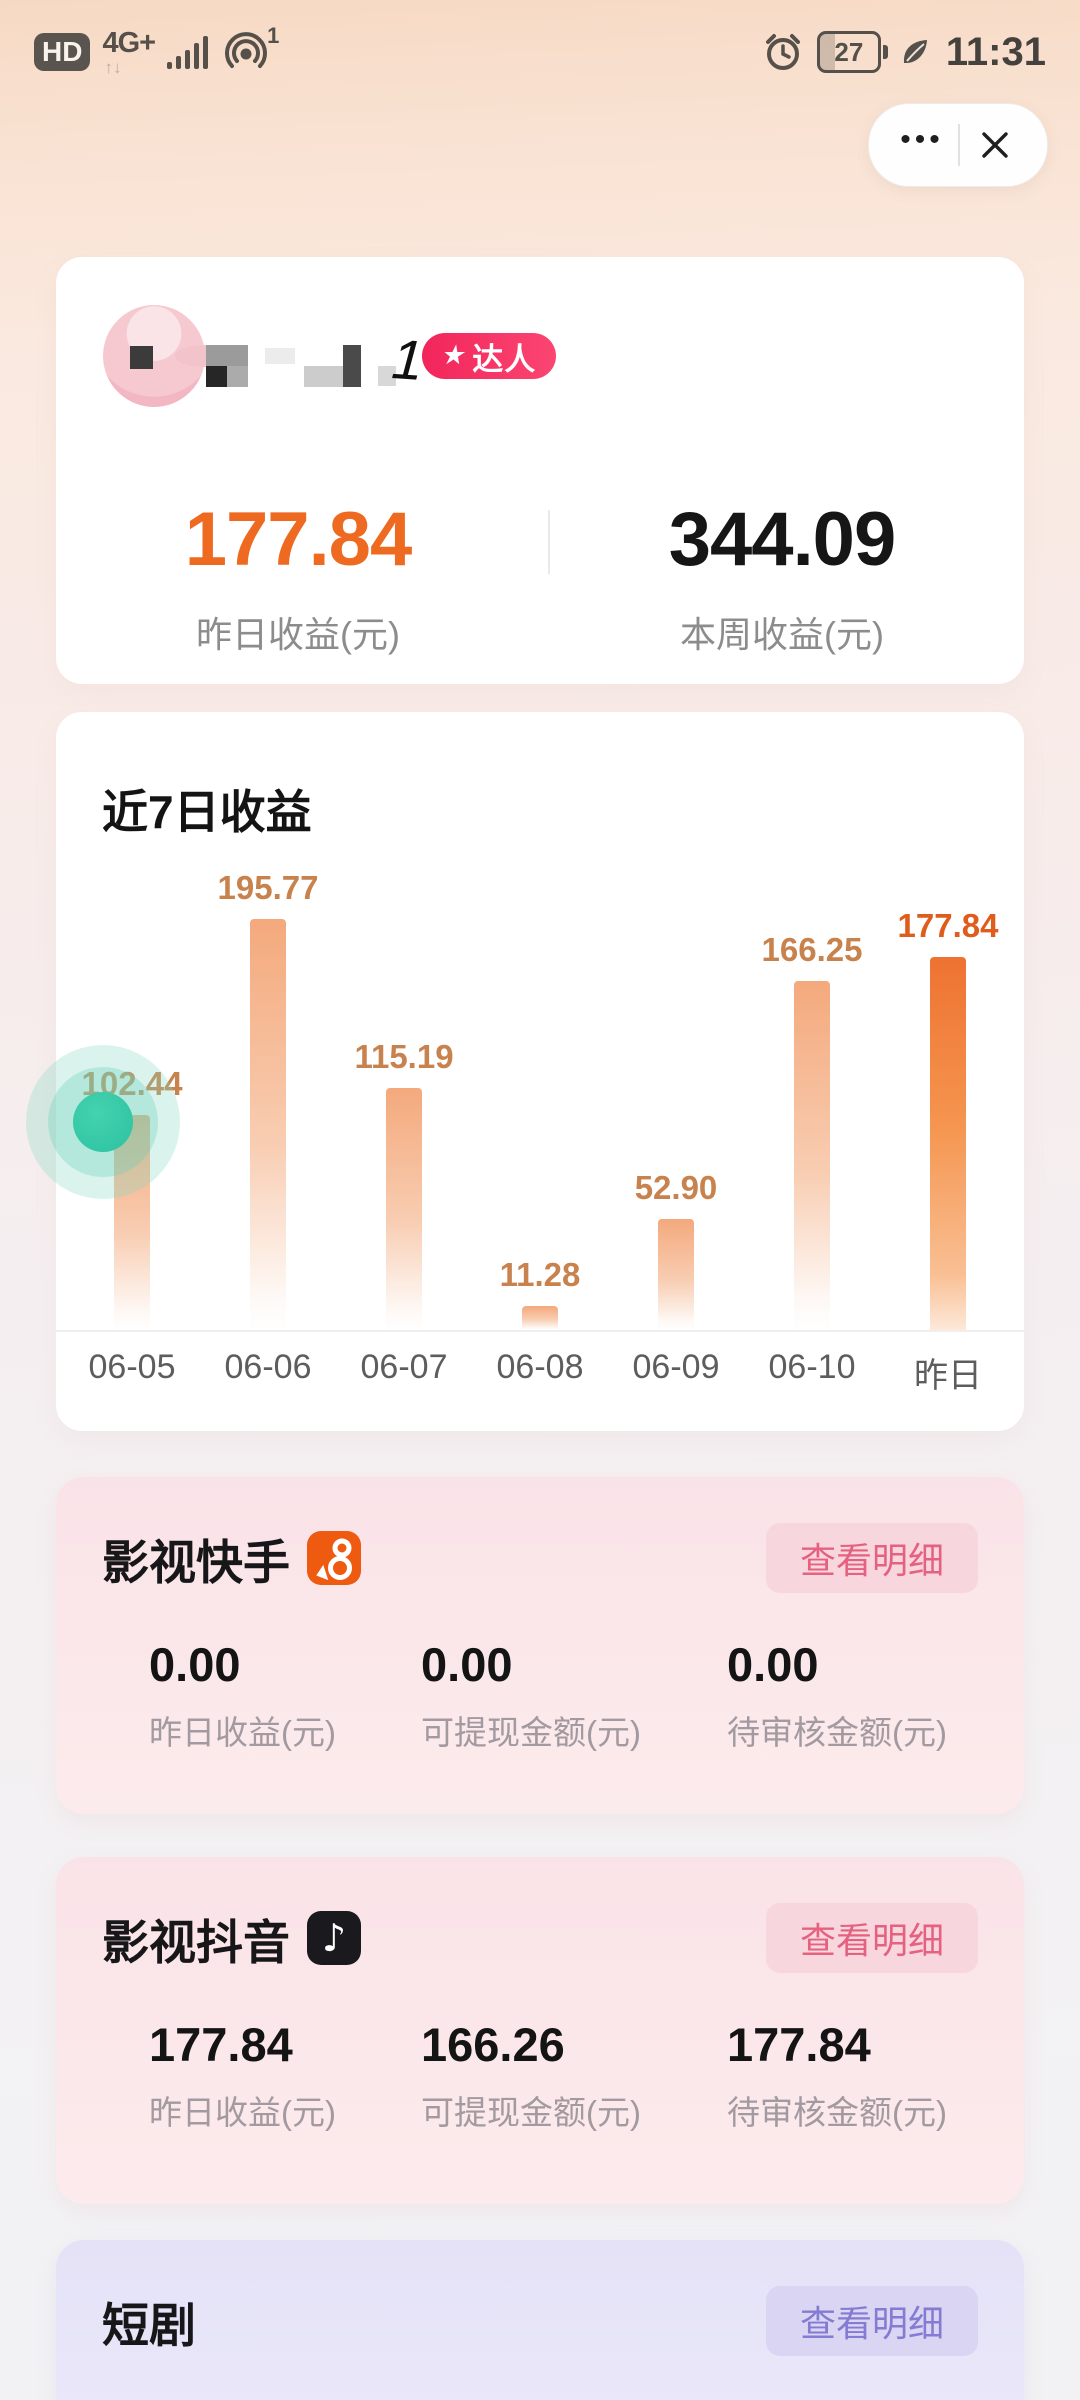 This screenshot has width=1080, height=2400. Describe the element at coordinates (915, 52) in the screenshot. I see `power-saving-leaf-icon` at that location.